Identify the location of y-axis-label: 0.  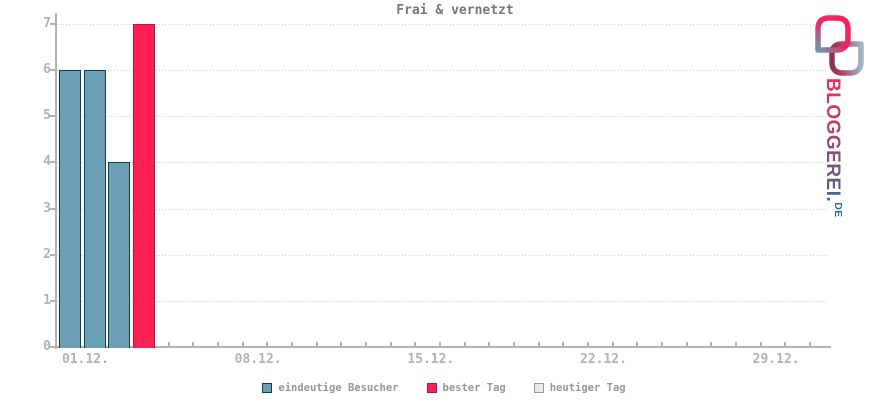
(47, 346).